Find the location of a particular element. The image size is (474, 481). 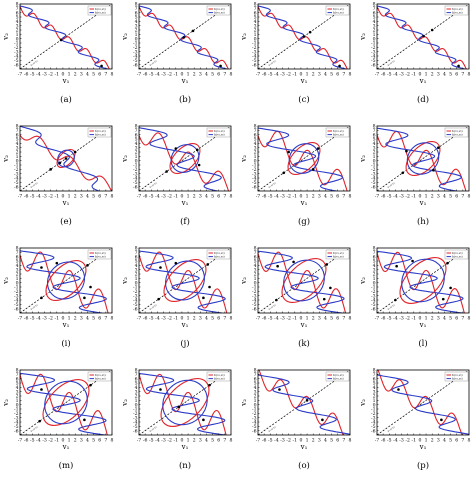

panel-caption: (n) is located at coordinates (185, 465).